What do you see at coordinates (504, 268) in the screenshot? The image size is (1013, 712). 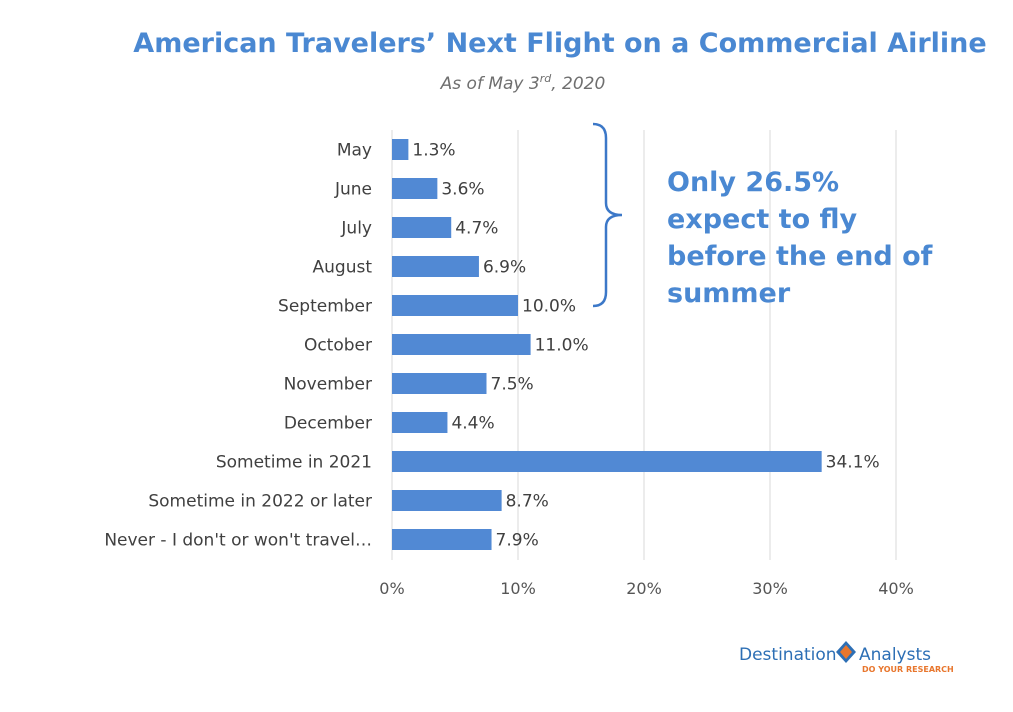 I see `data-label: 6.9%` at bounding box center [504, 268].